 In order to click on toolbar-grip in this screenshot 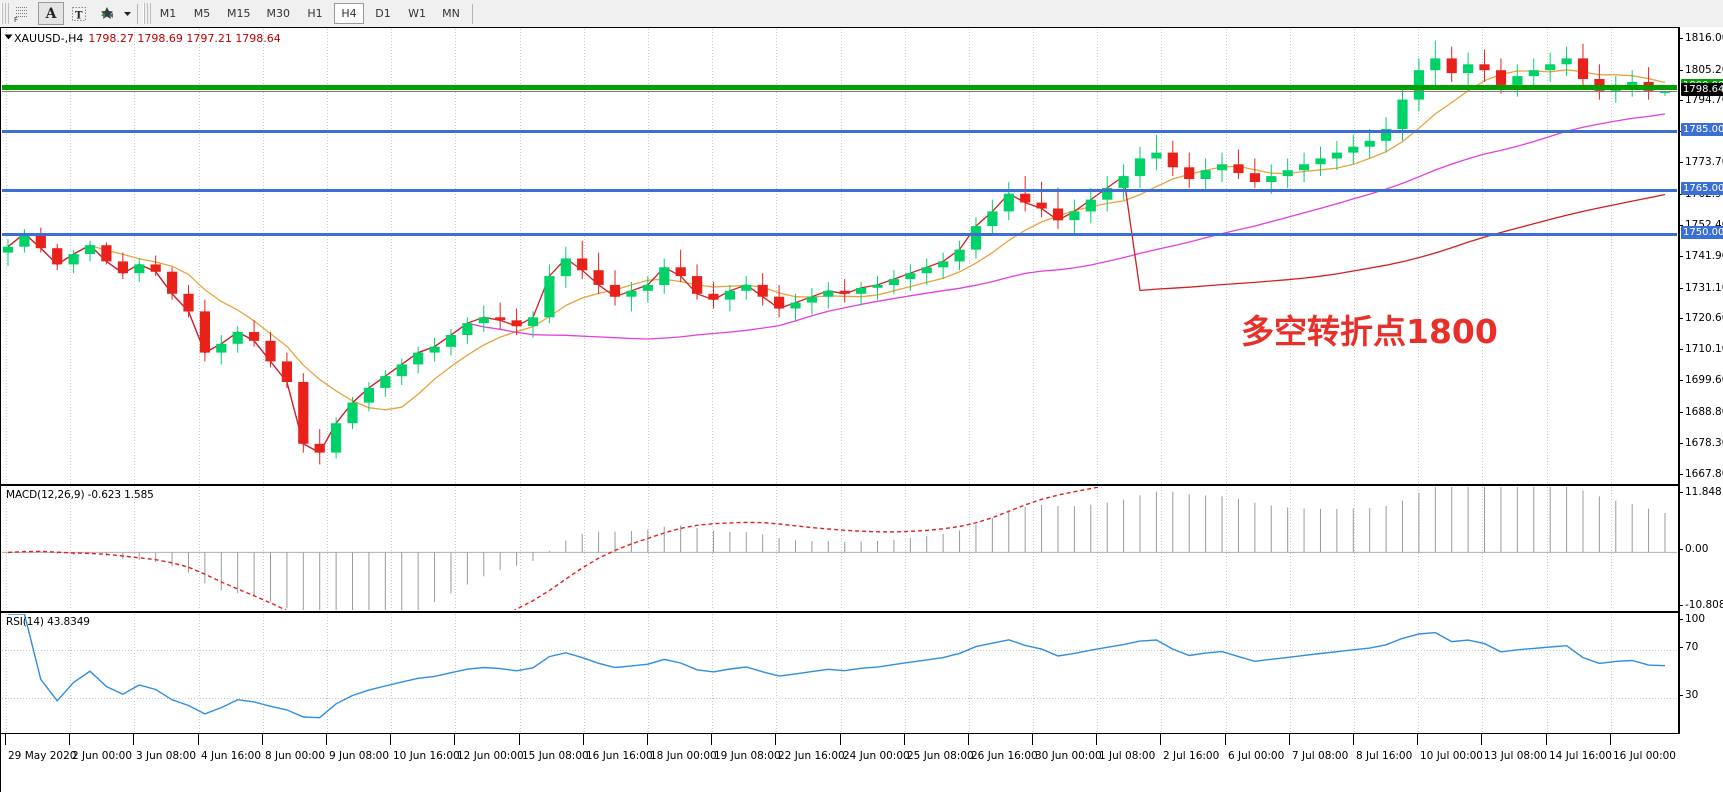, I will do `click(5, 13)`.